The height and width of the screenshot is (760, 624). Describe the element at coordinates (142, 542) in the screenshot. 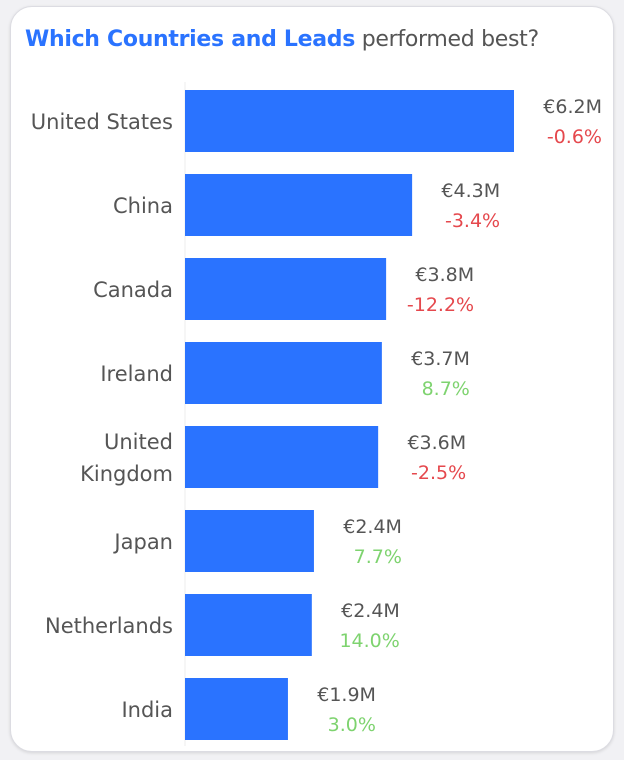

I see `category-label: Japan` at that location.